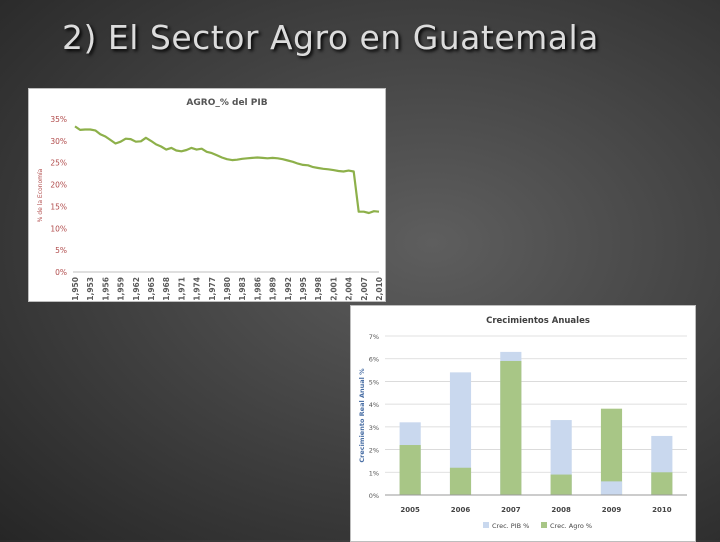  Describe the element at coordinates (90, 289) in the screenshot. I see `x-tick-label: 1,953` at that location.